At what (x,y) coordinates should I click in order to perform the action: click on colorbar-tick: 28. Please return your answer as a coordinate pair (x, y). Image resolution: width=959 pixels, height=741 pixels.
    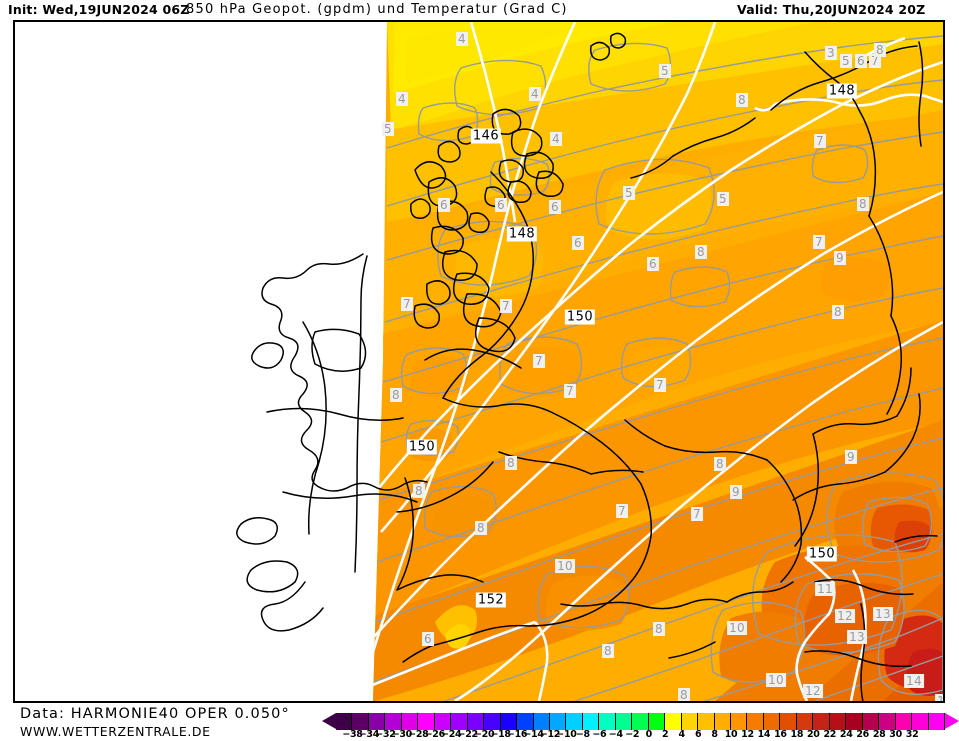
    Looking at the image, I should click on (879, 734).